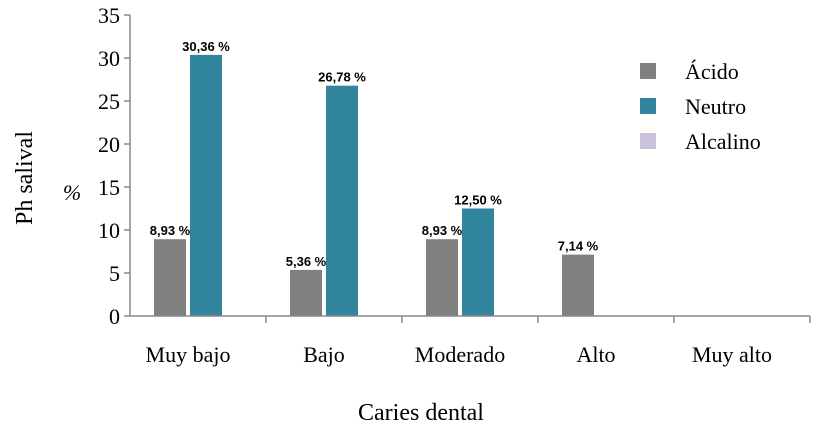 The image size is (816, 427). What do you see at coordinates (109, 15) in the screenshot?
I see `y-tick-label: 35` at bounding box center [109, 15].